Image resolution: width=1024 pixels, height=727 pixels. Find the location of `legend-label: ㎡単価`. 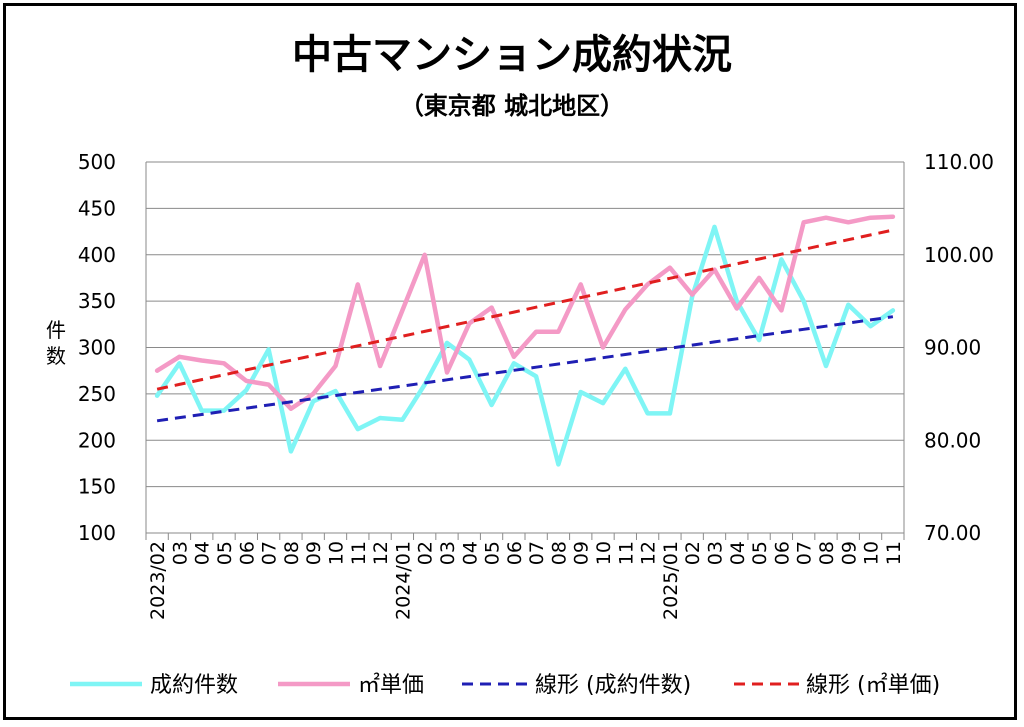

legend-label: ㎡単価 is located at coordinates (391, 685).